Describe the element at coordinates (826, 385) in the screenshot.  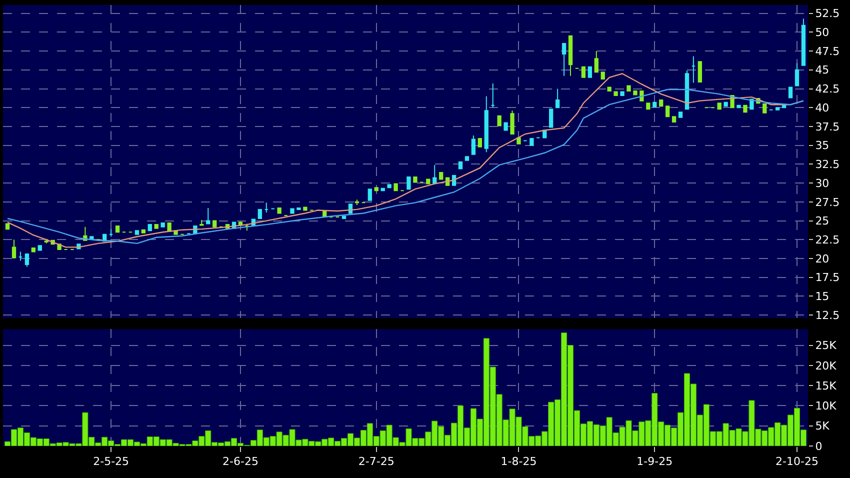
I see `y-tick-label: 15K` at that location.